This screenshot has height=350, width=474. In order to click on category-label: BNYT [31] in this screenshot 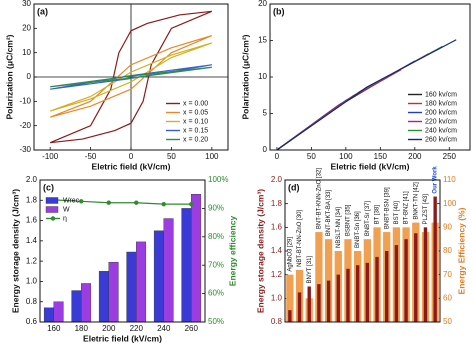, I will do `click(310, 270)`.